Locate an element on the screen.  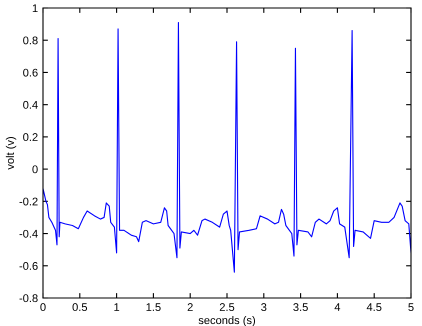
x-tick-label: 0 is located at coordinates (43, 307).